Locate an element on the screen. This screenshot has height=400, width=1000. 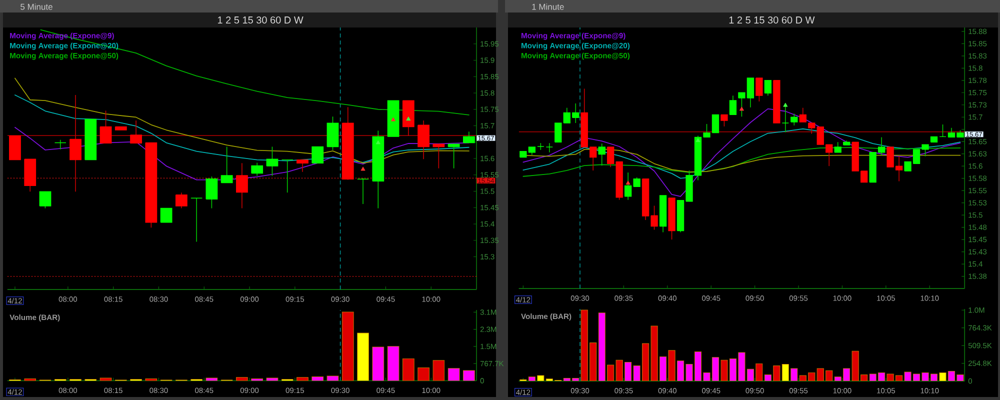
chart-title: 5 Minute is located at coordinates (36, 7).